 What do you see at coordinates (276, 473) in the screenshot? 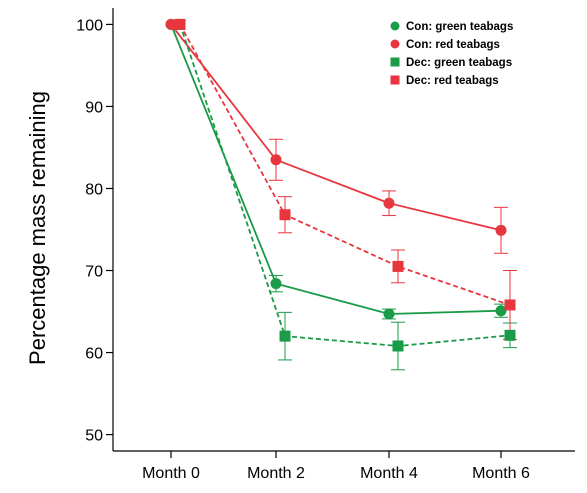
I see `x-tick-label: Month 2` at bounding box center [276, 473].